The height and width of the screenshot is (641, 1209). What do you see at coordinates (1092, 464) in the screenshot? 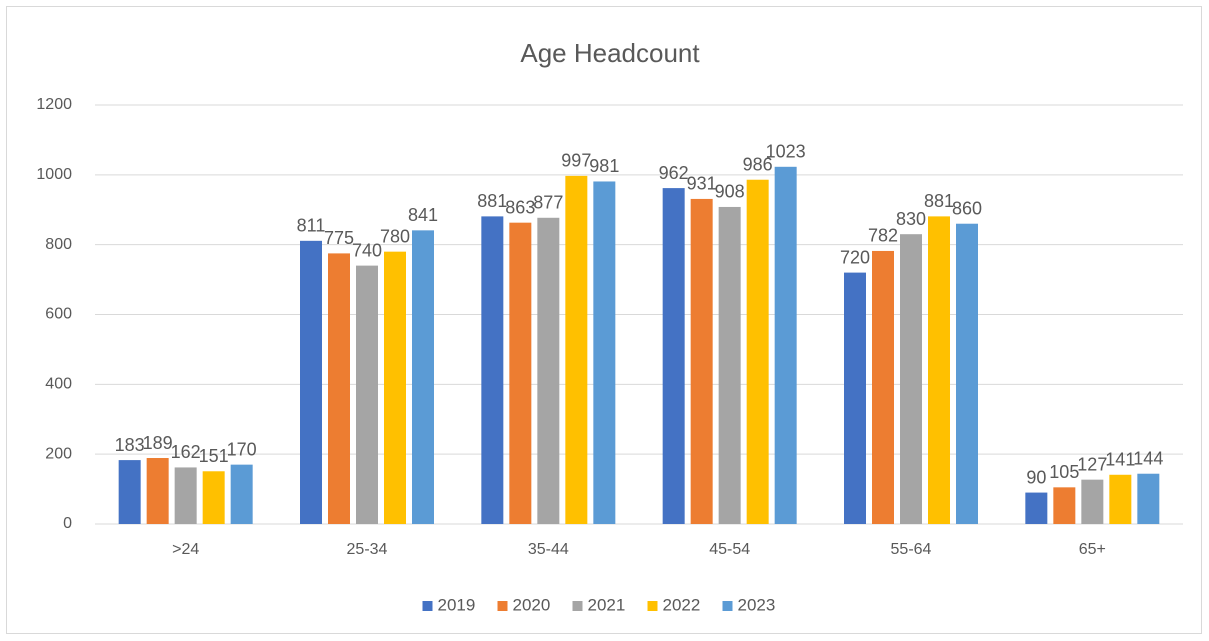
I see `value-label: 127` at bounding box center [1092, 464].